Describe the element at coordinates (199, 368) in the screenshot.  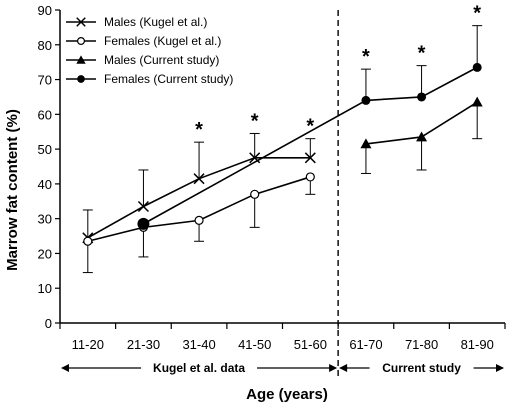
I see `section-label: Kugel et al. data` at that location.